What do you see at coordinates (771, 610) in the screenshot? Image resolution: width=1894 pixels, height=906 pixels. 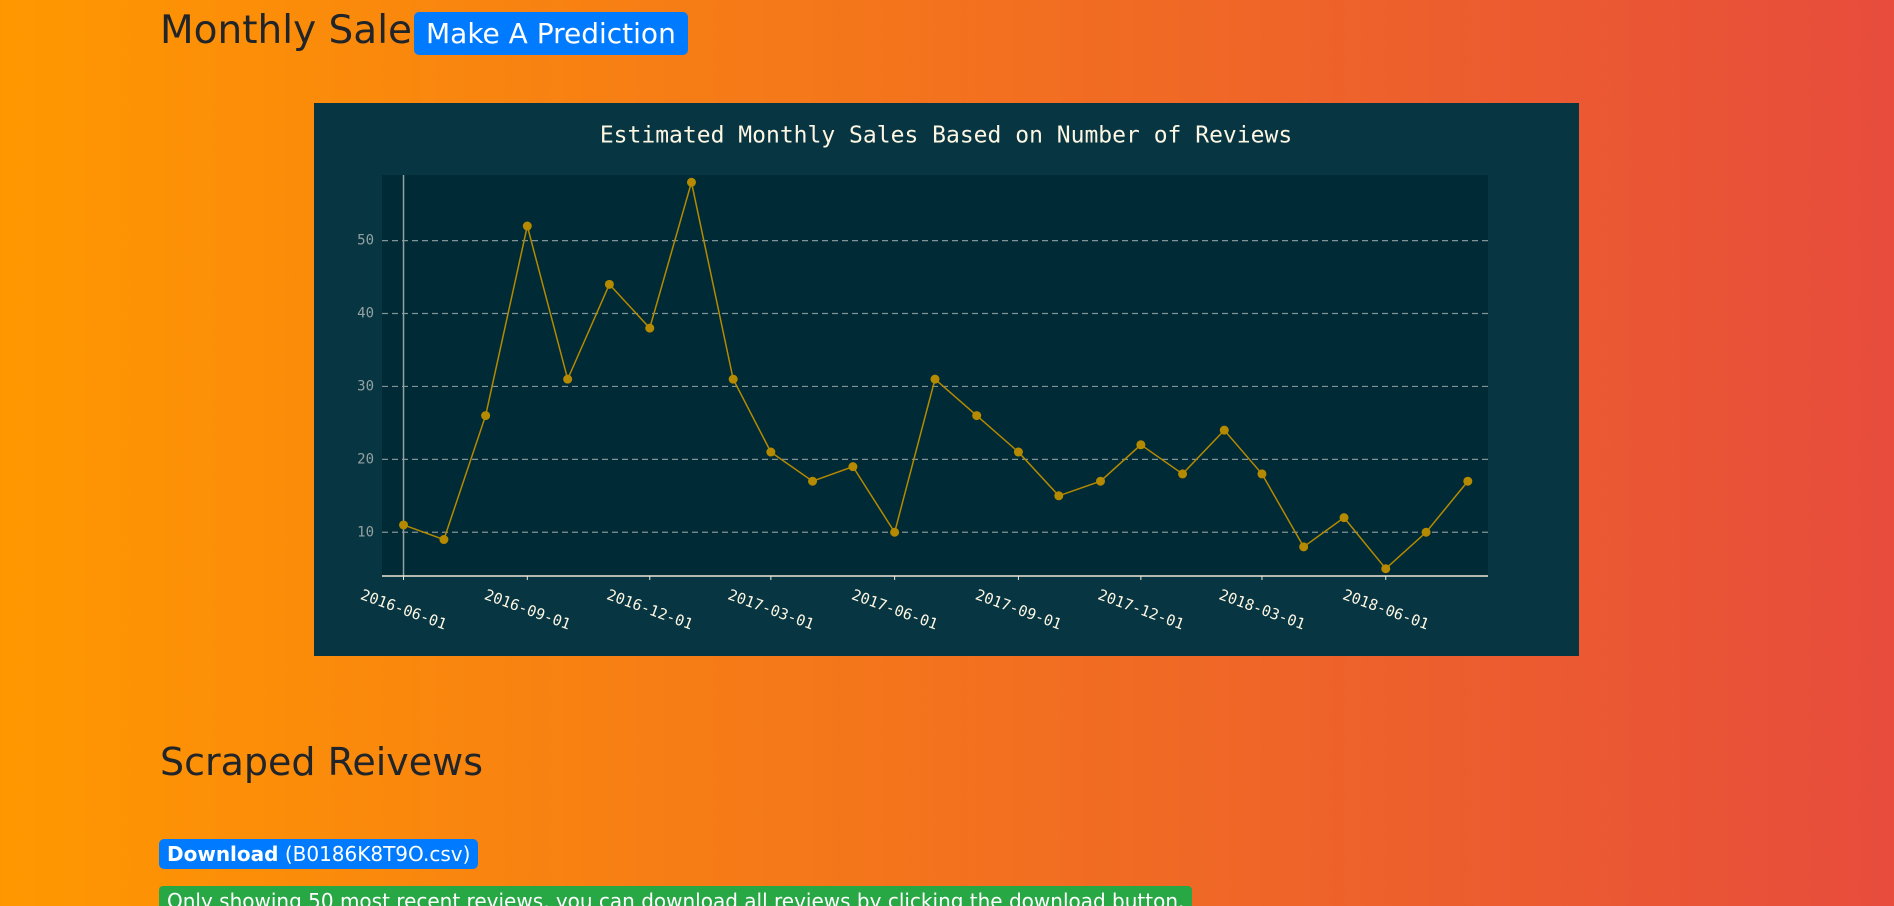 I see `x-tick-label: 2017-03-01` at bounding box center [771, 610].